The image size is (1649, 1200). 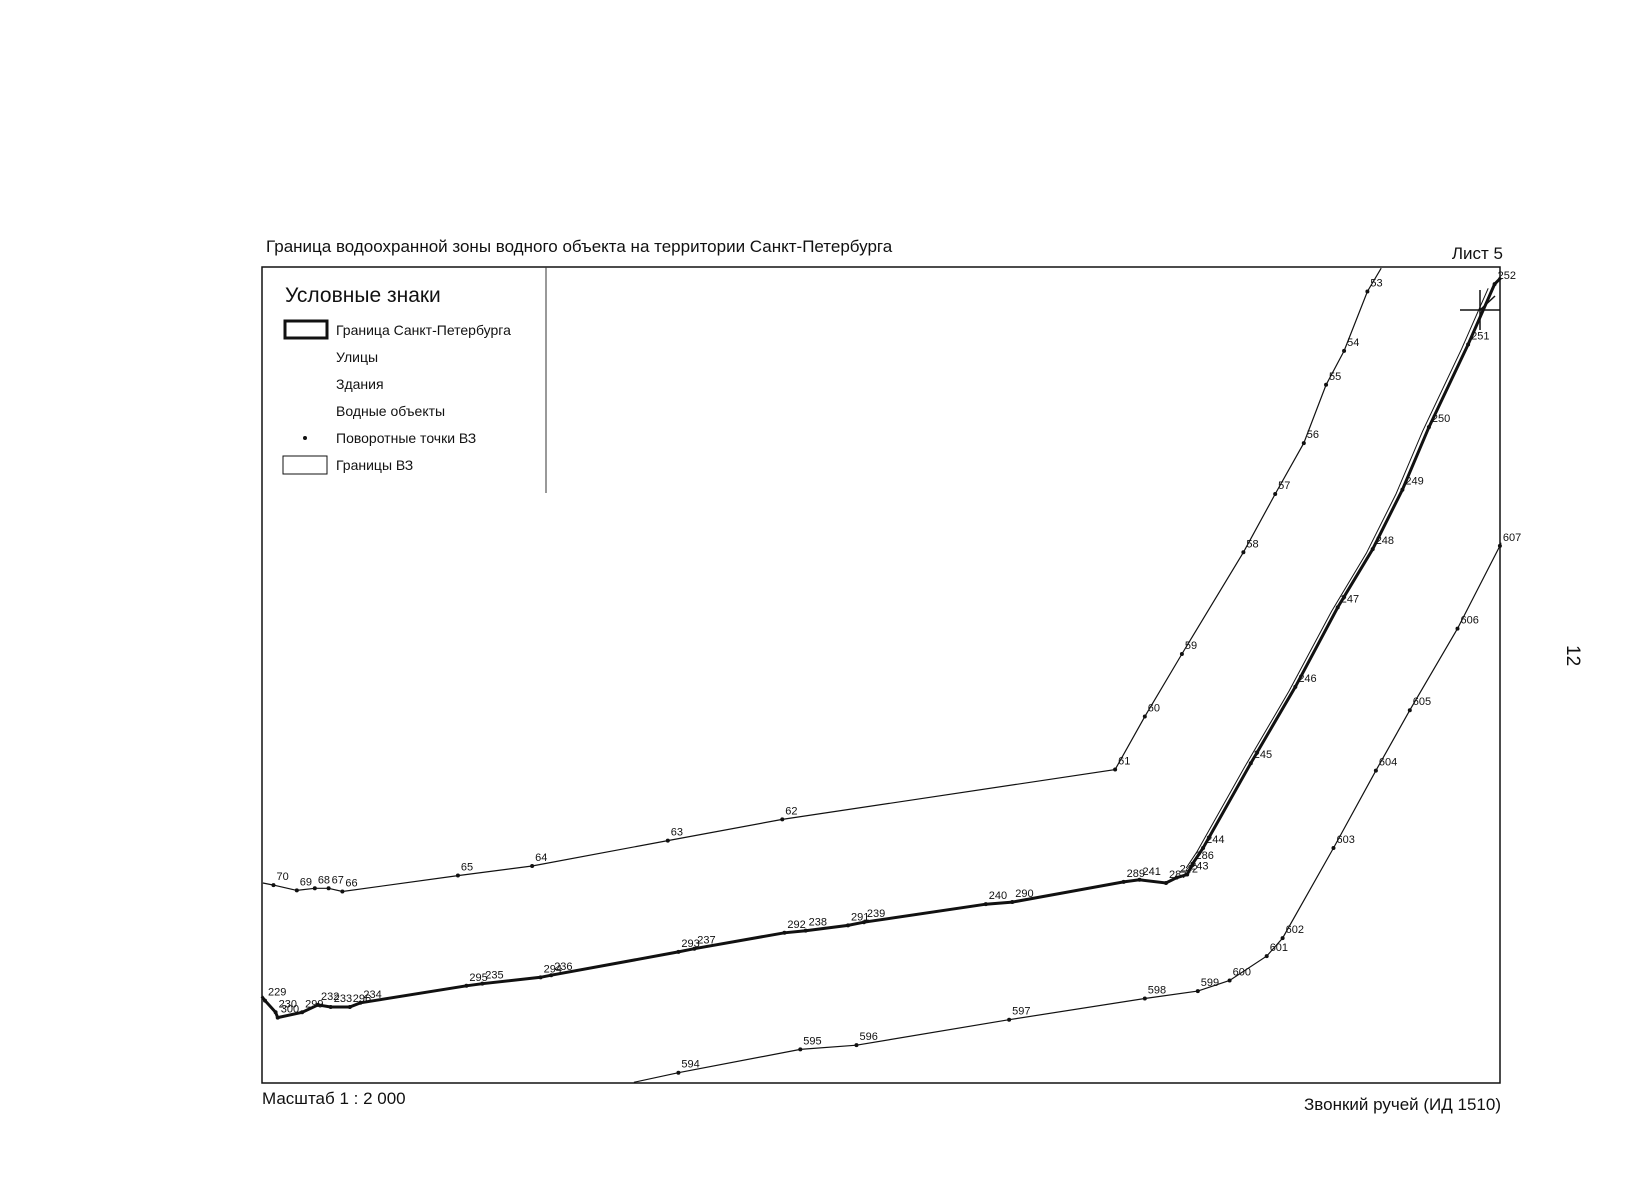 What do you see at coordinates (1279, 948) in the screenshot?
I see `point-label: 601` at bounding box center [1279, 948].